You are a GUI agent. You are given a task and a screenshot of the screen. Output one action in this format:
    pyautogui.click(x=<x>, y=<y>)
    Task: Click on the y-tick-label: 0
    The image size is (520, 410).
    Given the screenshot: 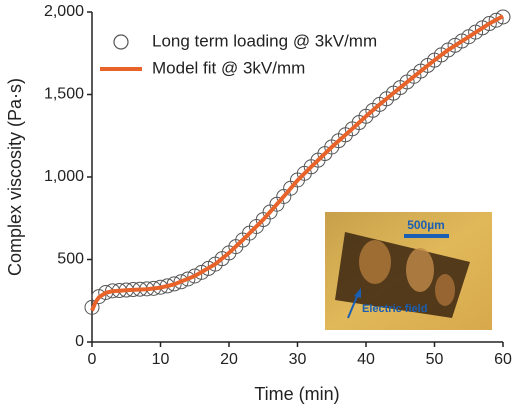 What is the action you would take?
    pyautogui.click(x=79, y=341)
    